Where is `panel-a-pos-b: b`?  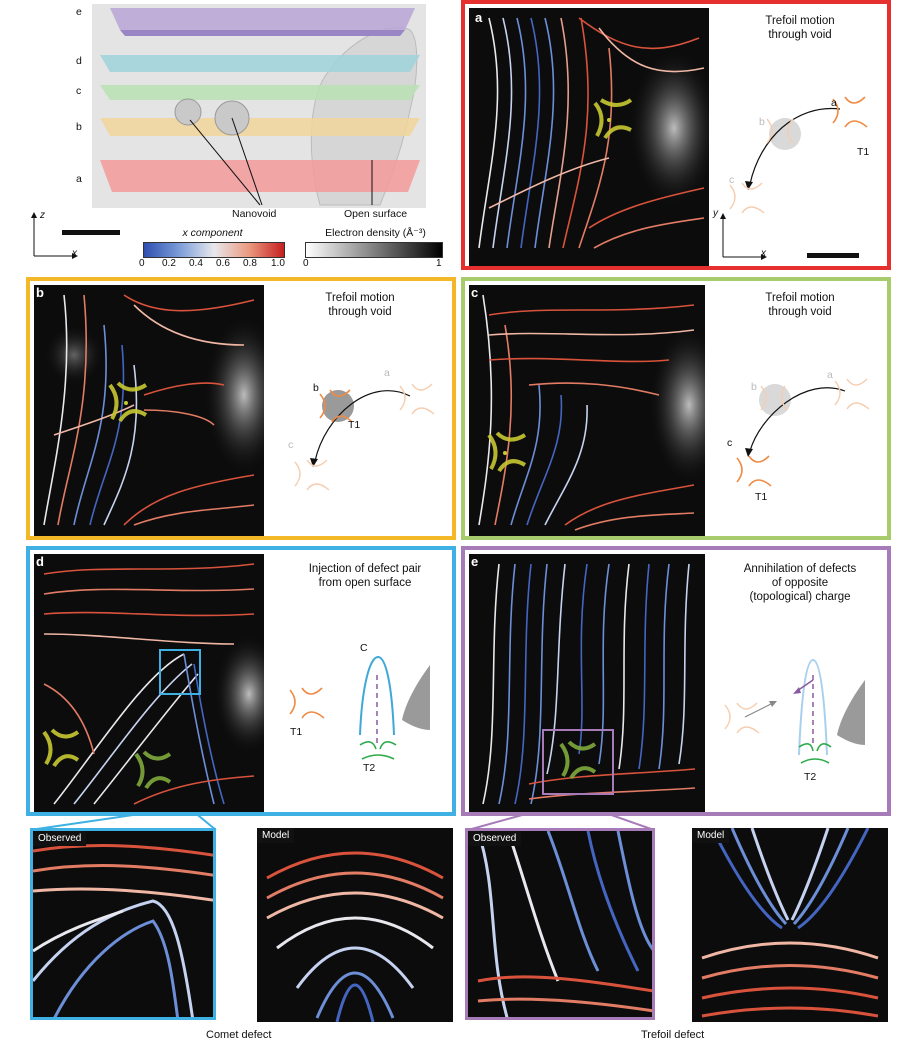 panel-a-pos-b: b is located at coordinates (762, 122).